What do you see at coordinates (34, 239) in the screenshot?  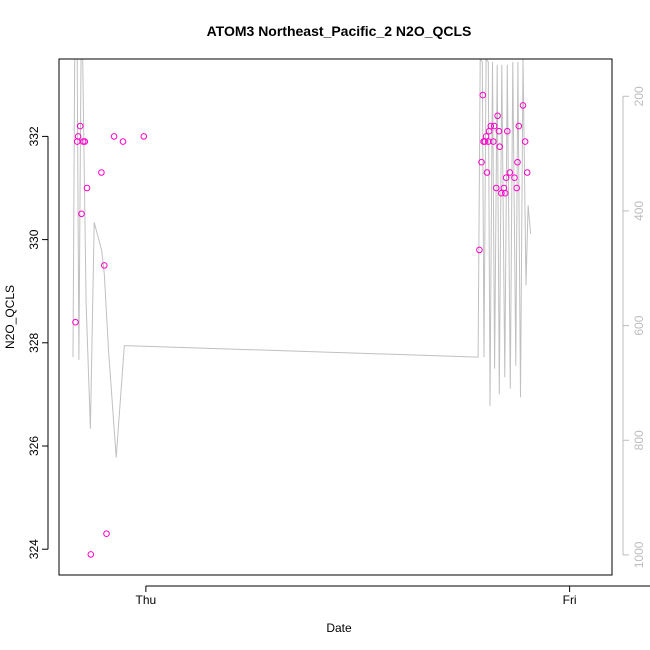 I see `left-tick-label: 330` at bounding box center [34, 239].